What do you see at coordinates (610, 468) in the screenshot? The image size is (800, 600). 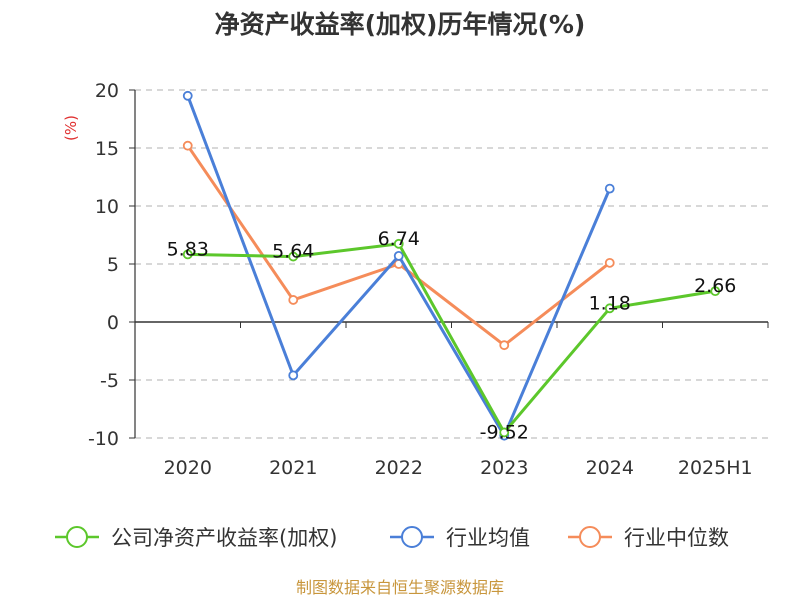 I see `x-tick-label: 2024` at bounding box center [610, 468].